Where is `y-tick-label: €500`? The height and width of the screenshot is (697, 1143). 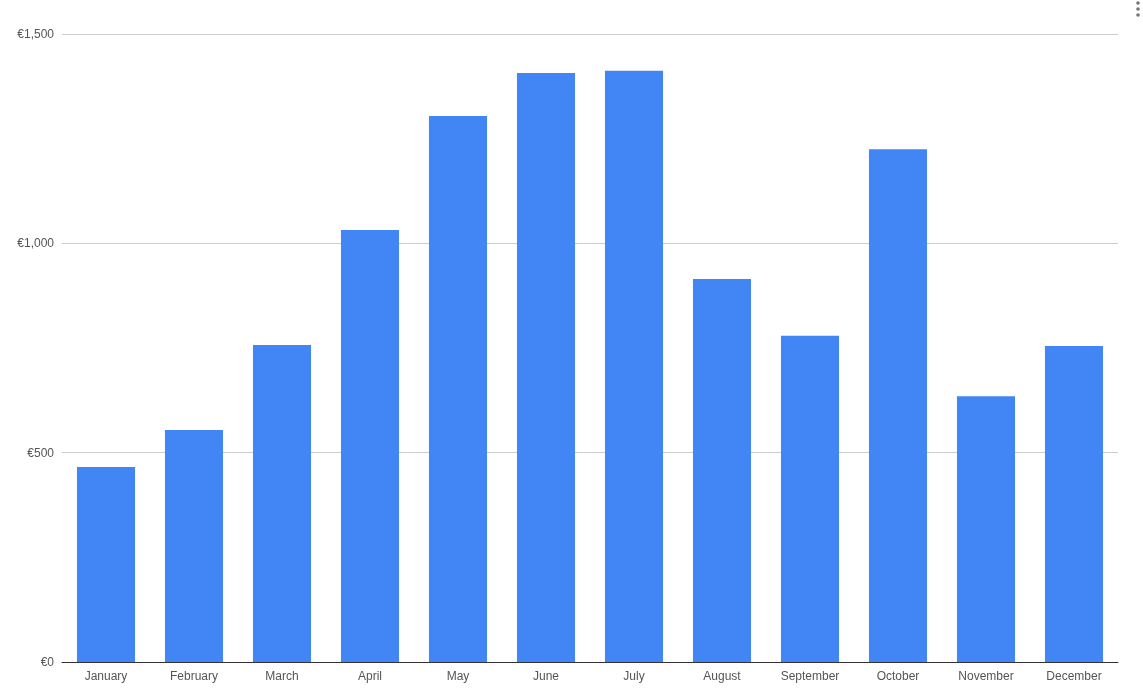 y-tick-label: €500 is located at coordinates (41, 452).